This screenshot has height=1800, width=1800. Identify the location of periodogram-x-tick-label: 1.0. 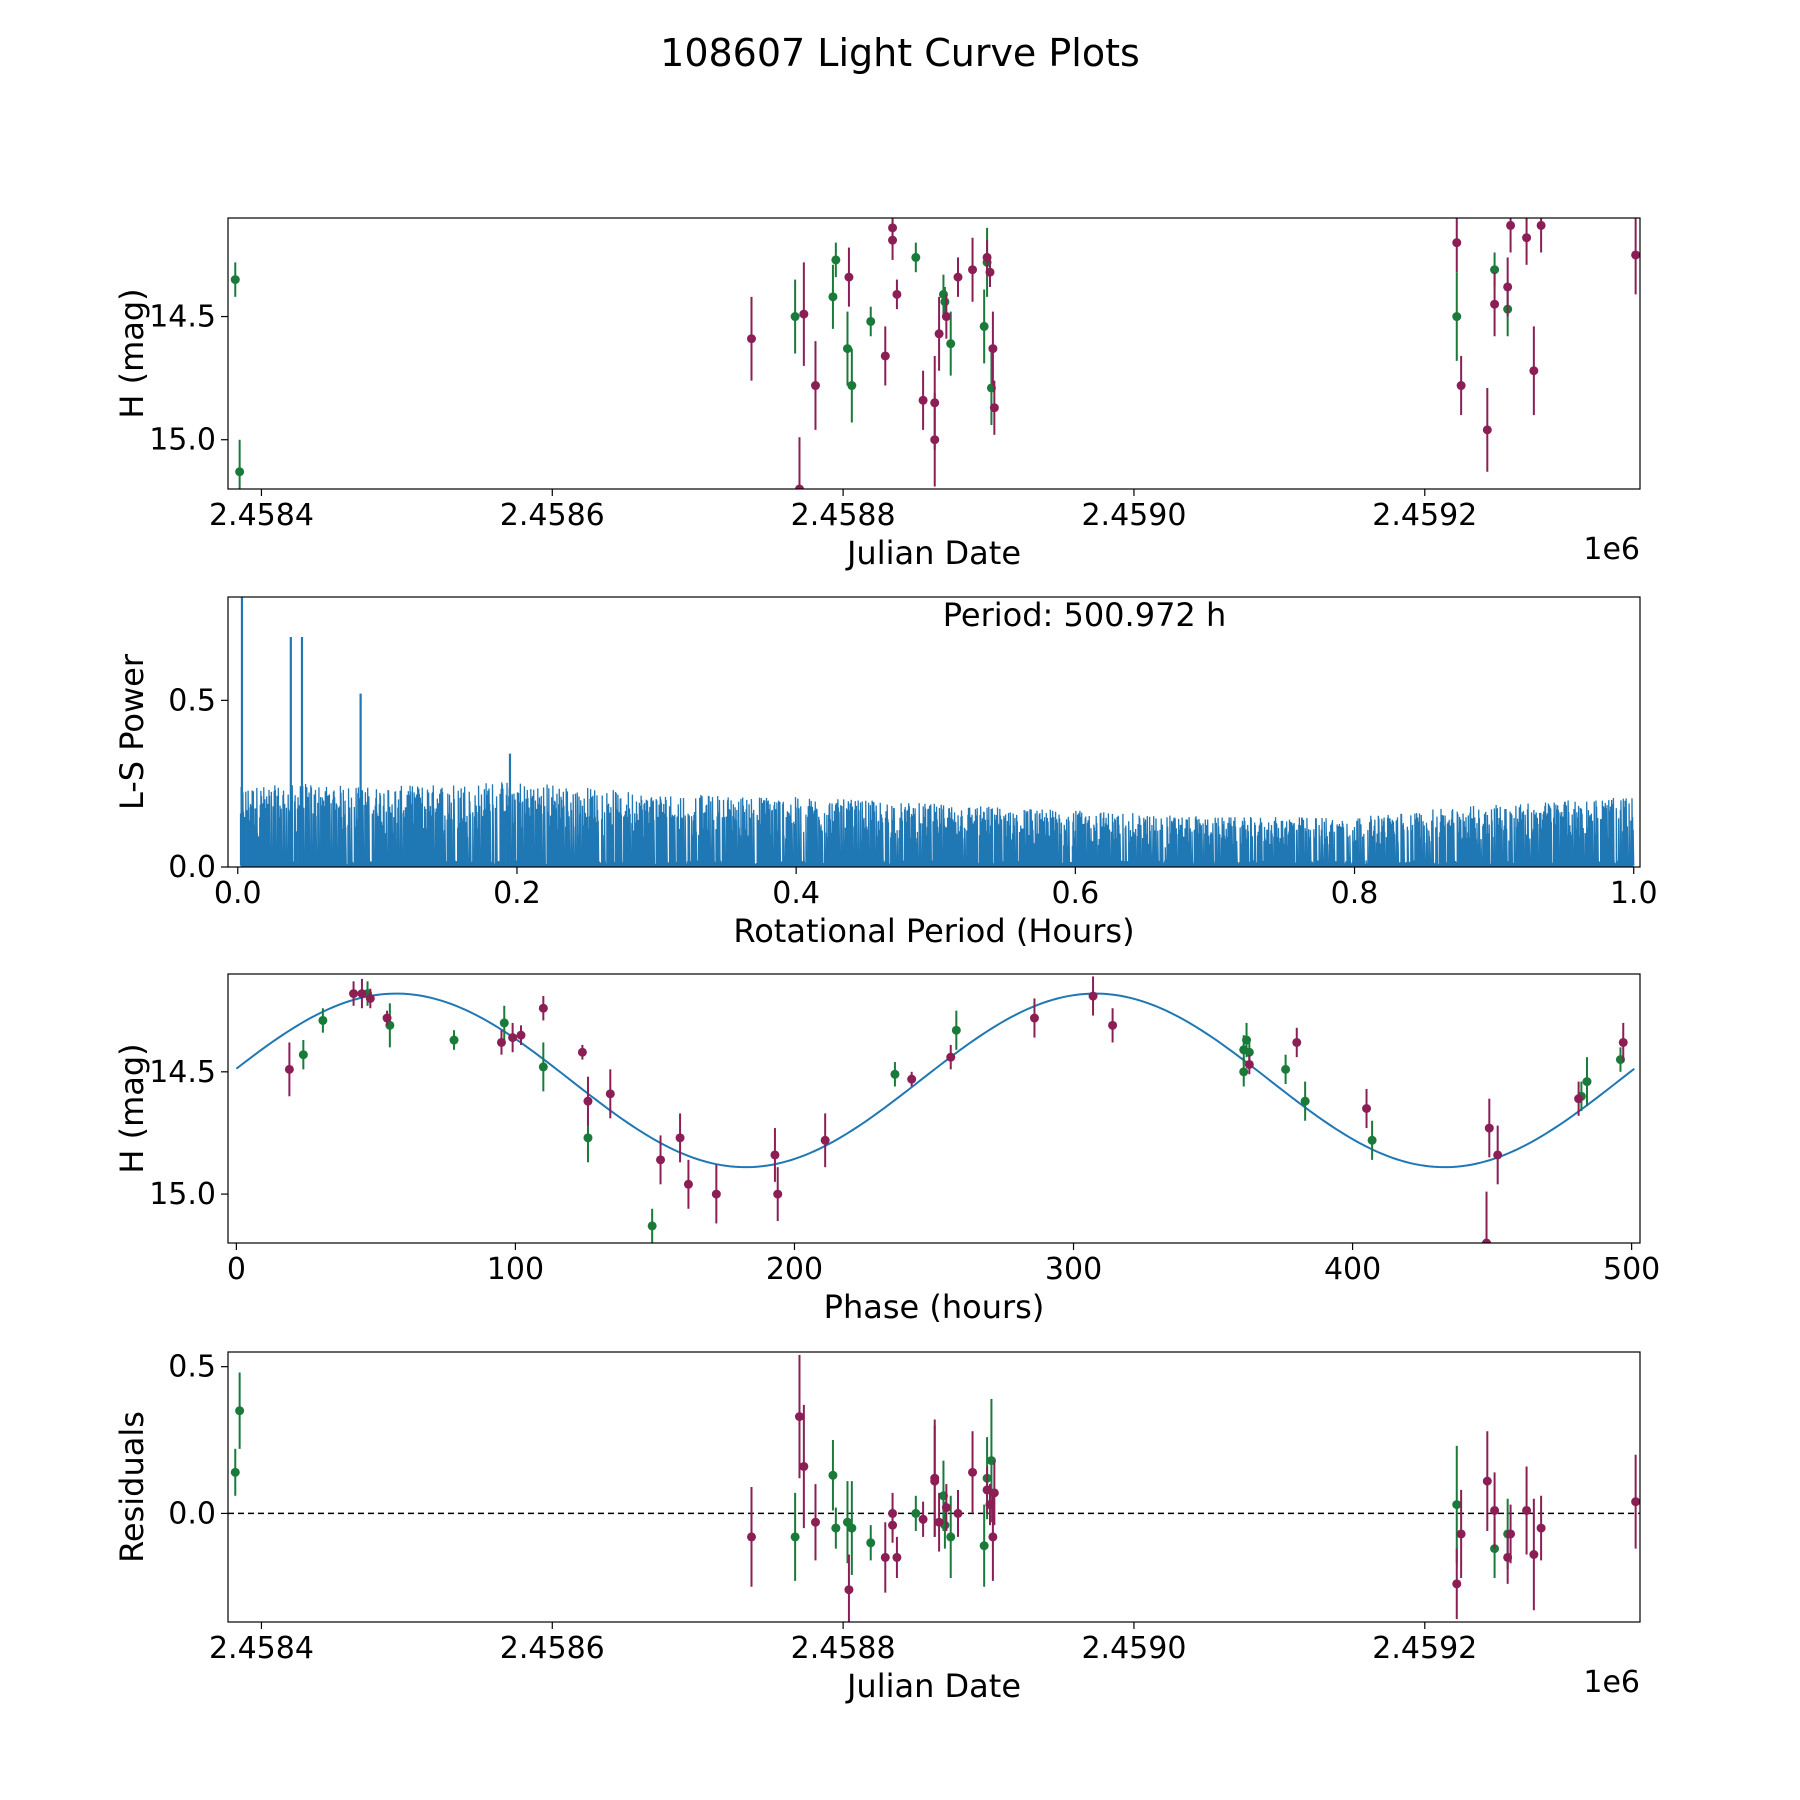
(1634, 893).